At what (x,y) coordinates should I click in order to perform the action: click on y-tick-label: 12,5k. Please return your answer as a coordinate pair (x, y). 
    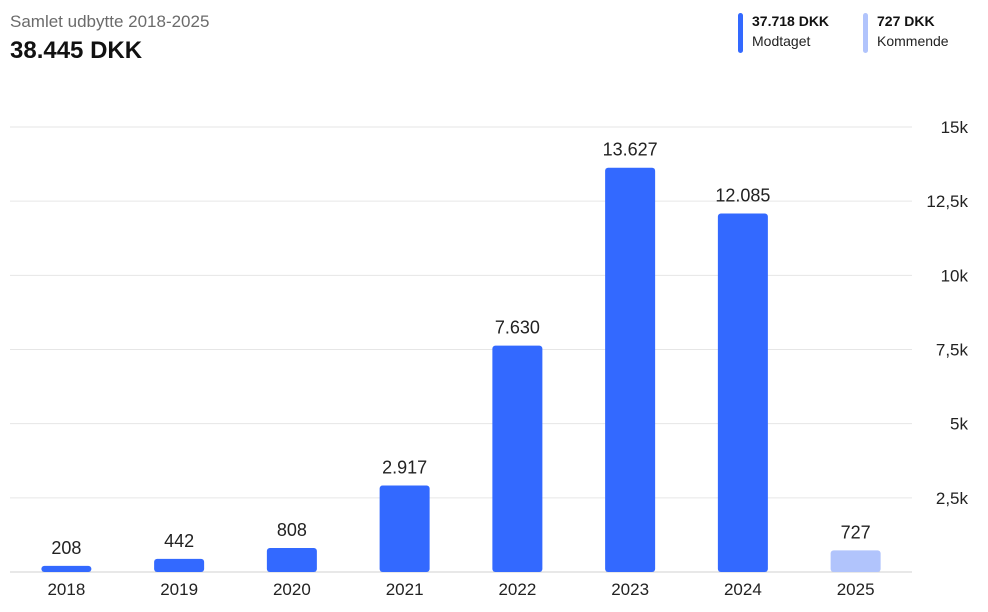
    Looking at the image, I should click on (947, 201).